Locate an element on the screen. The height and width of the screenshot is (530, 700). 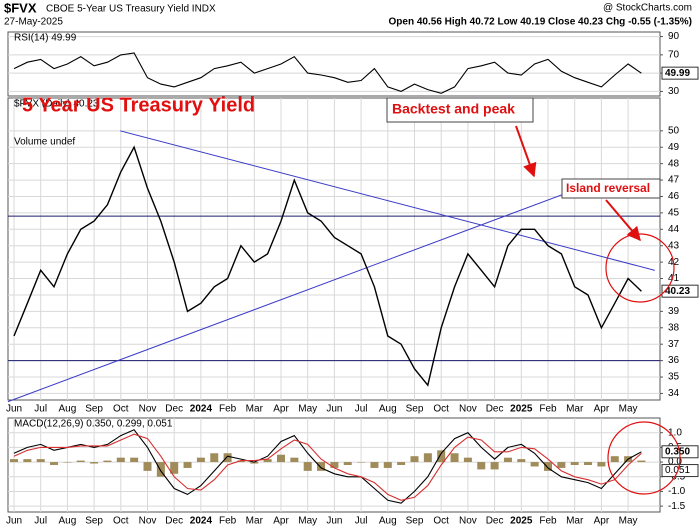
x-tick-label: 2025 is located at coordinates (521, 409).